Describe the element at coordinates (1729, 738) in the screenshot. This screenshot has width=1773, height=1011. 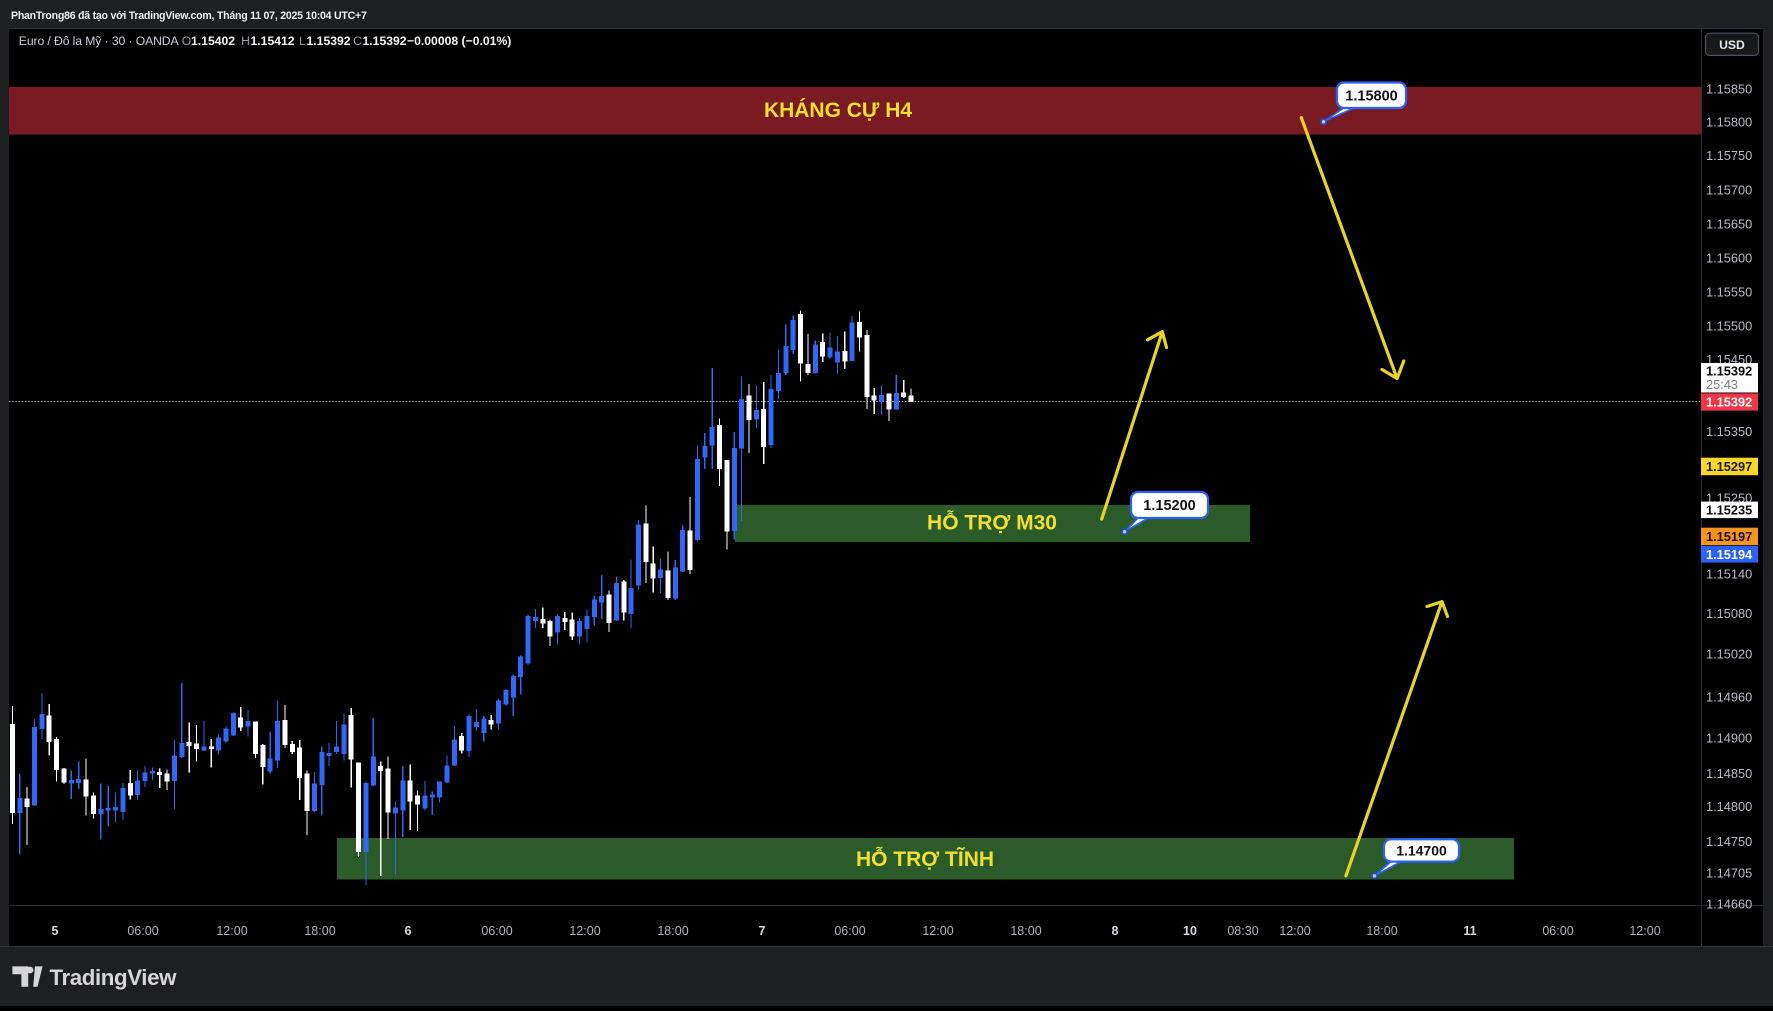
I see `svg-text: 1.14900` at that location.